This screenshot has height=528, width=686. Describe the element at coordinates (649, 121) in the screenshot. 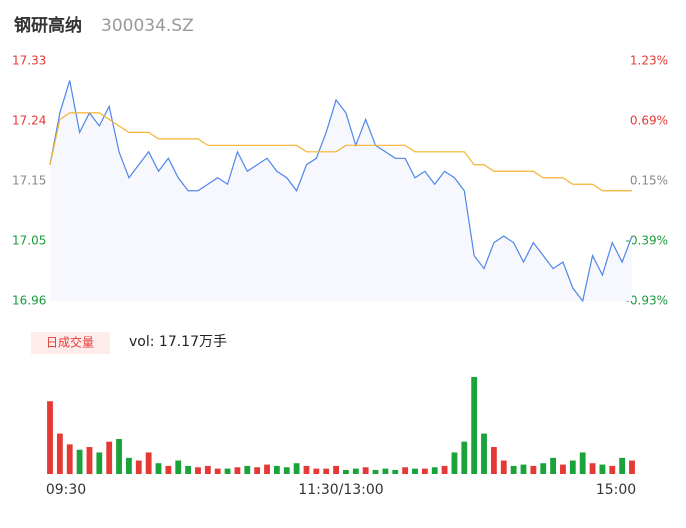

I see `y2-tick-label: 0.69%` at that location.